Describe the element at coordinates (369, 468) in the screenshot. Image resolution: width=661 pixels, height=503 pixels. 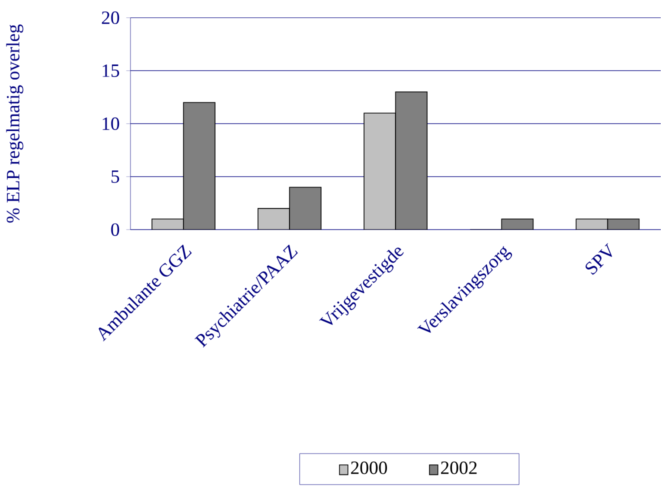
I see `legend-label: 2000` at that location.